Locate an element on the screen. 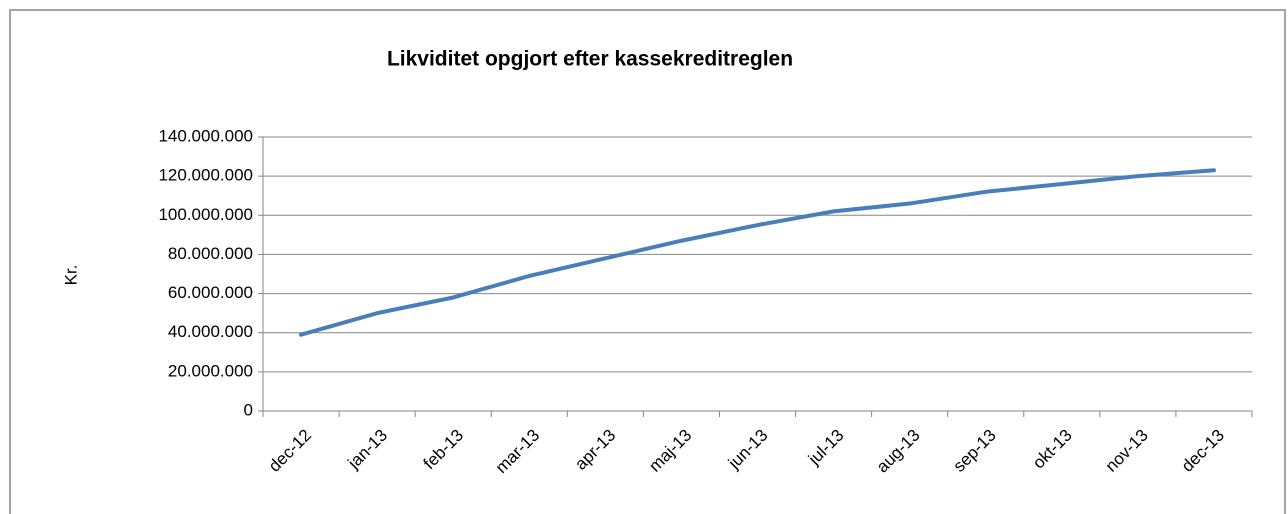 The width and height of the screenshot is (1288, 514). y-tick-label: 20.000.000 is located at coordinates (210, 370).